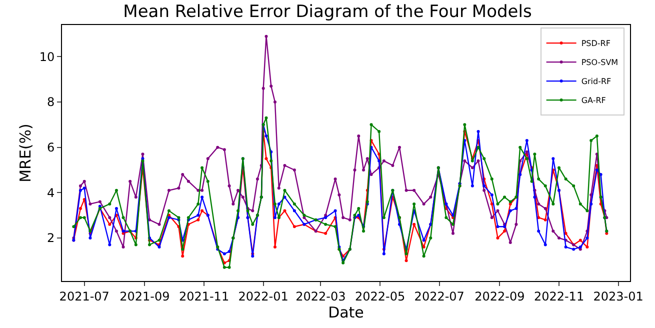 The width and height of the screenshot is (655, 328). I want to click on y-tick-label: 2, so click(50, 238).